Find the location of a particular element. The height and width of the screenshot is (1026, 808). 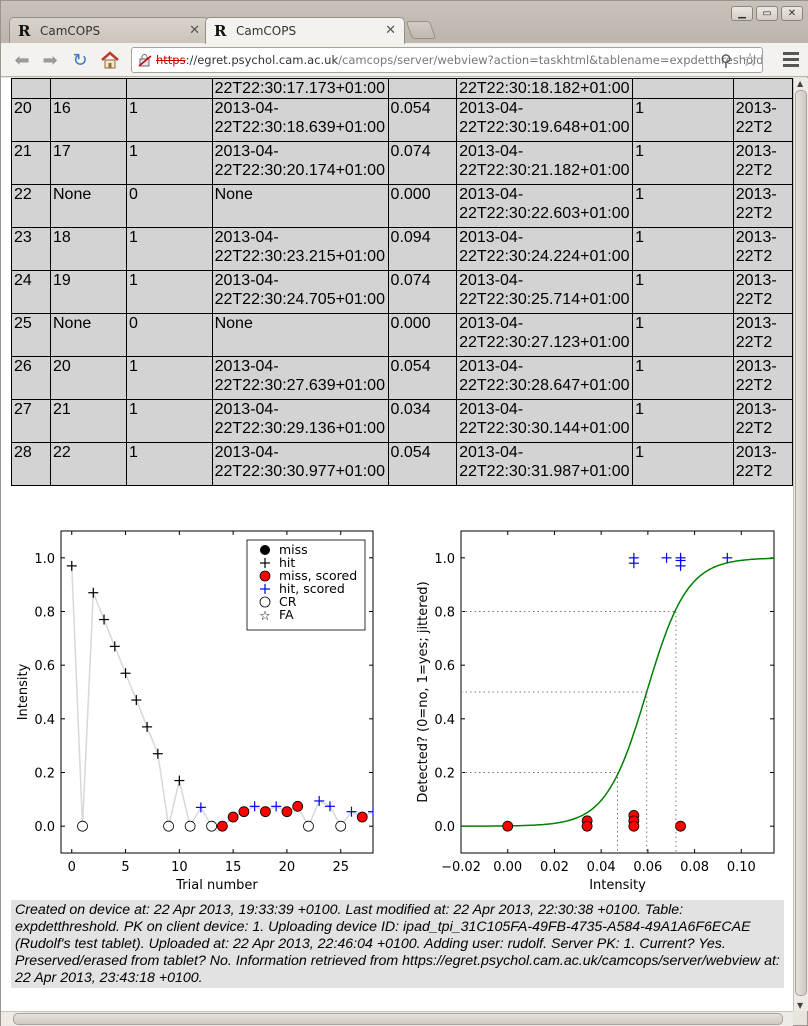

y-tick-label: 0.4 is located at coordinates (444, 720).